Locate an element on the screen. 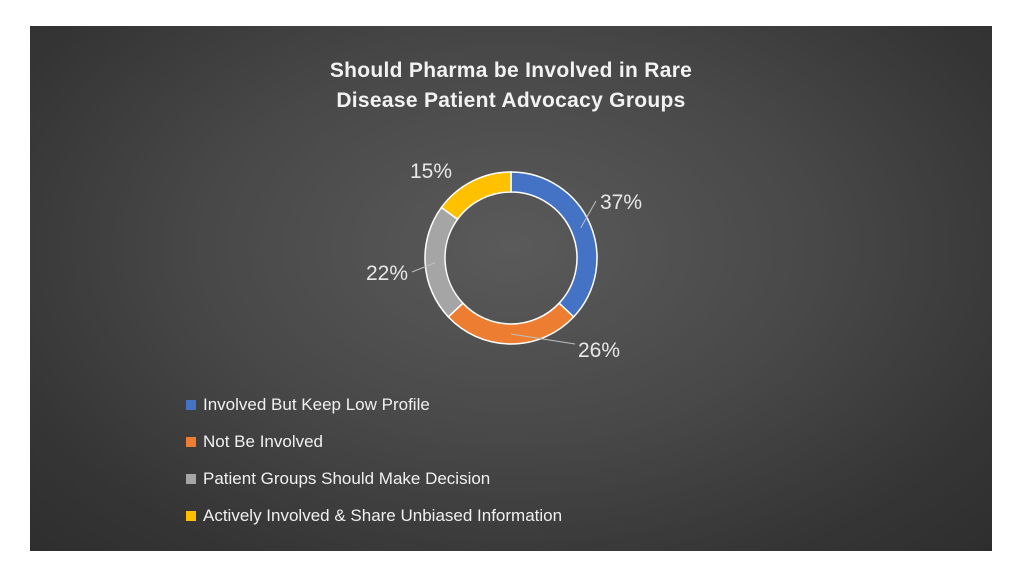 This screenshot has height=577, width=1024. legend-label: Not Be Involved is located at coordinates (263, 441).